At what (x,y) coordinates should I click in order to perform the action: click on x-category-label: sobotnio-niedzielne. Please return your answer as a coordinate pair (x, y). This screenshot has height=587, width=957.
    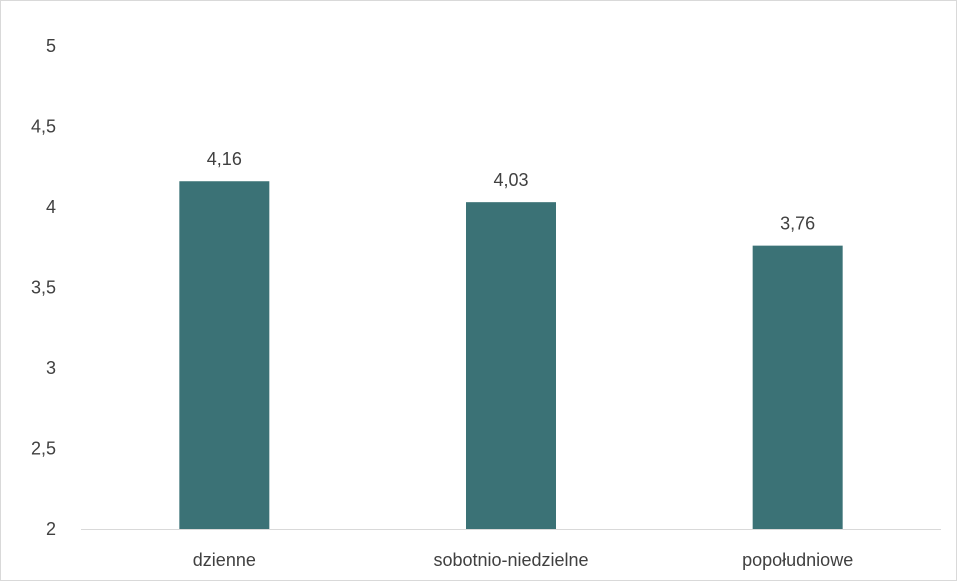
    Looking at the image, I should click on (510, 560).